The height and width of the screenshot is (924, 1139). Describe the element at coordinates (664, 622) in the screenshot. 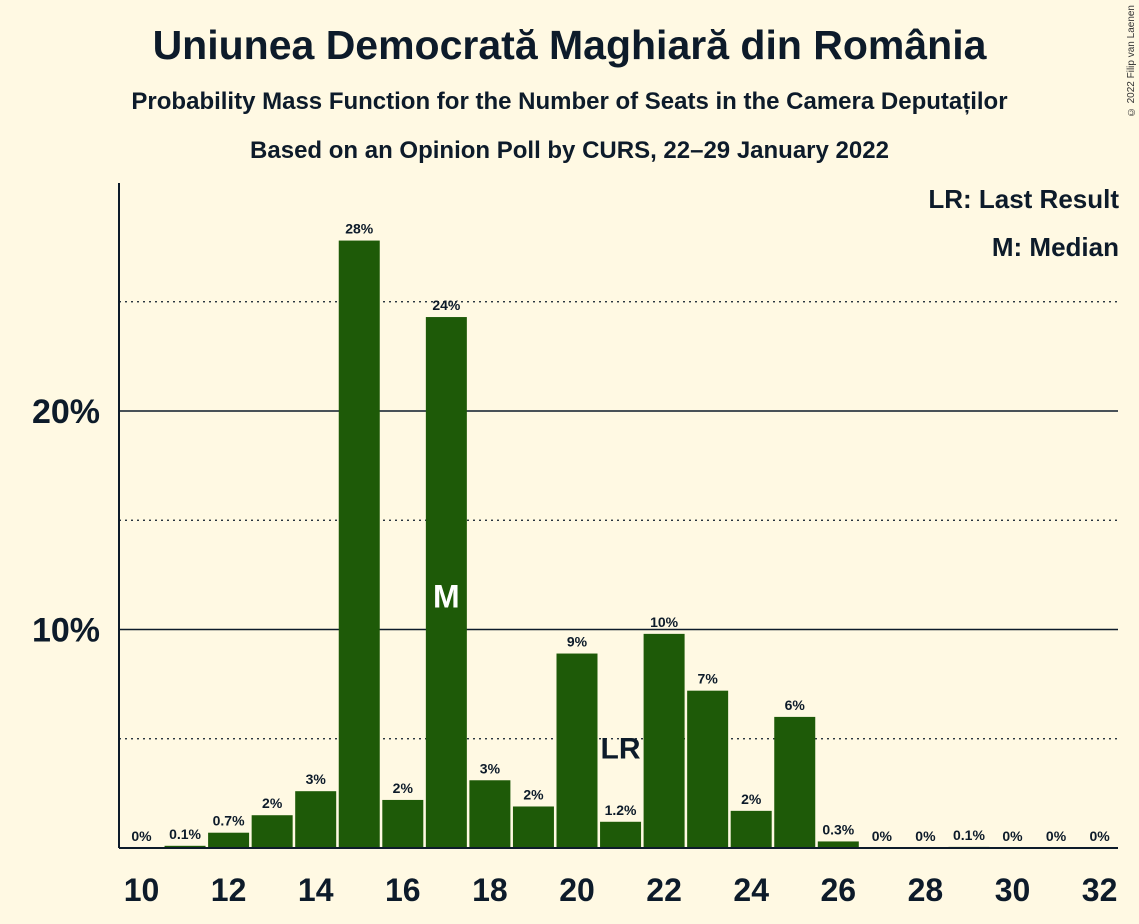

I see `bar-value-label: 10%` at that location.